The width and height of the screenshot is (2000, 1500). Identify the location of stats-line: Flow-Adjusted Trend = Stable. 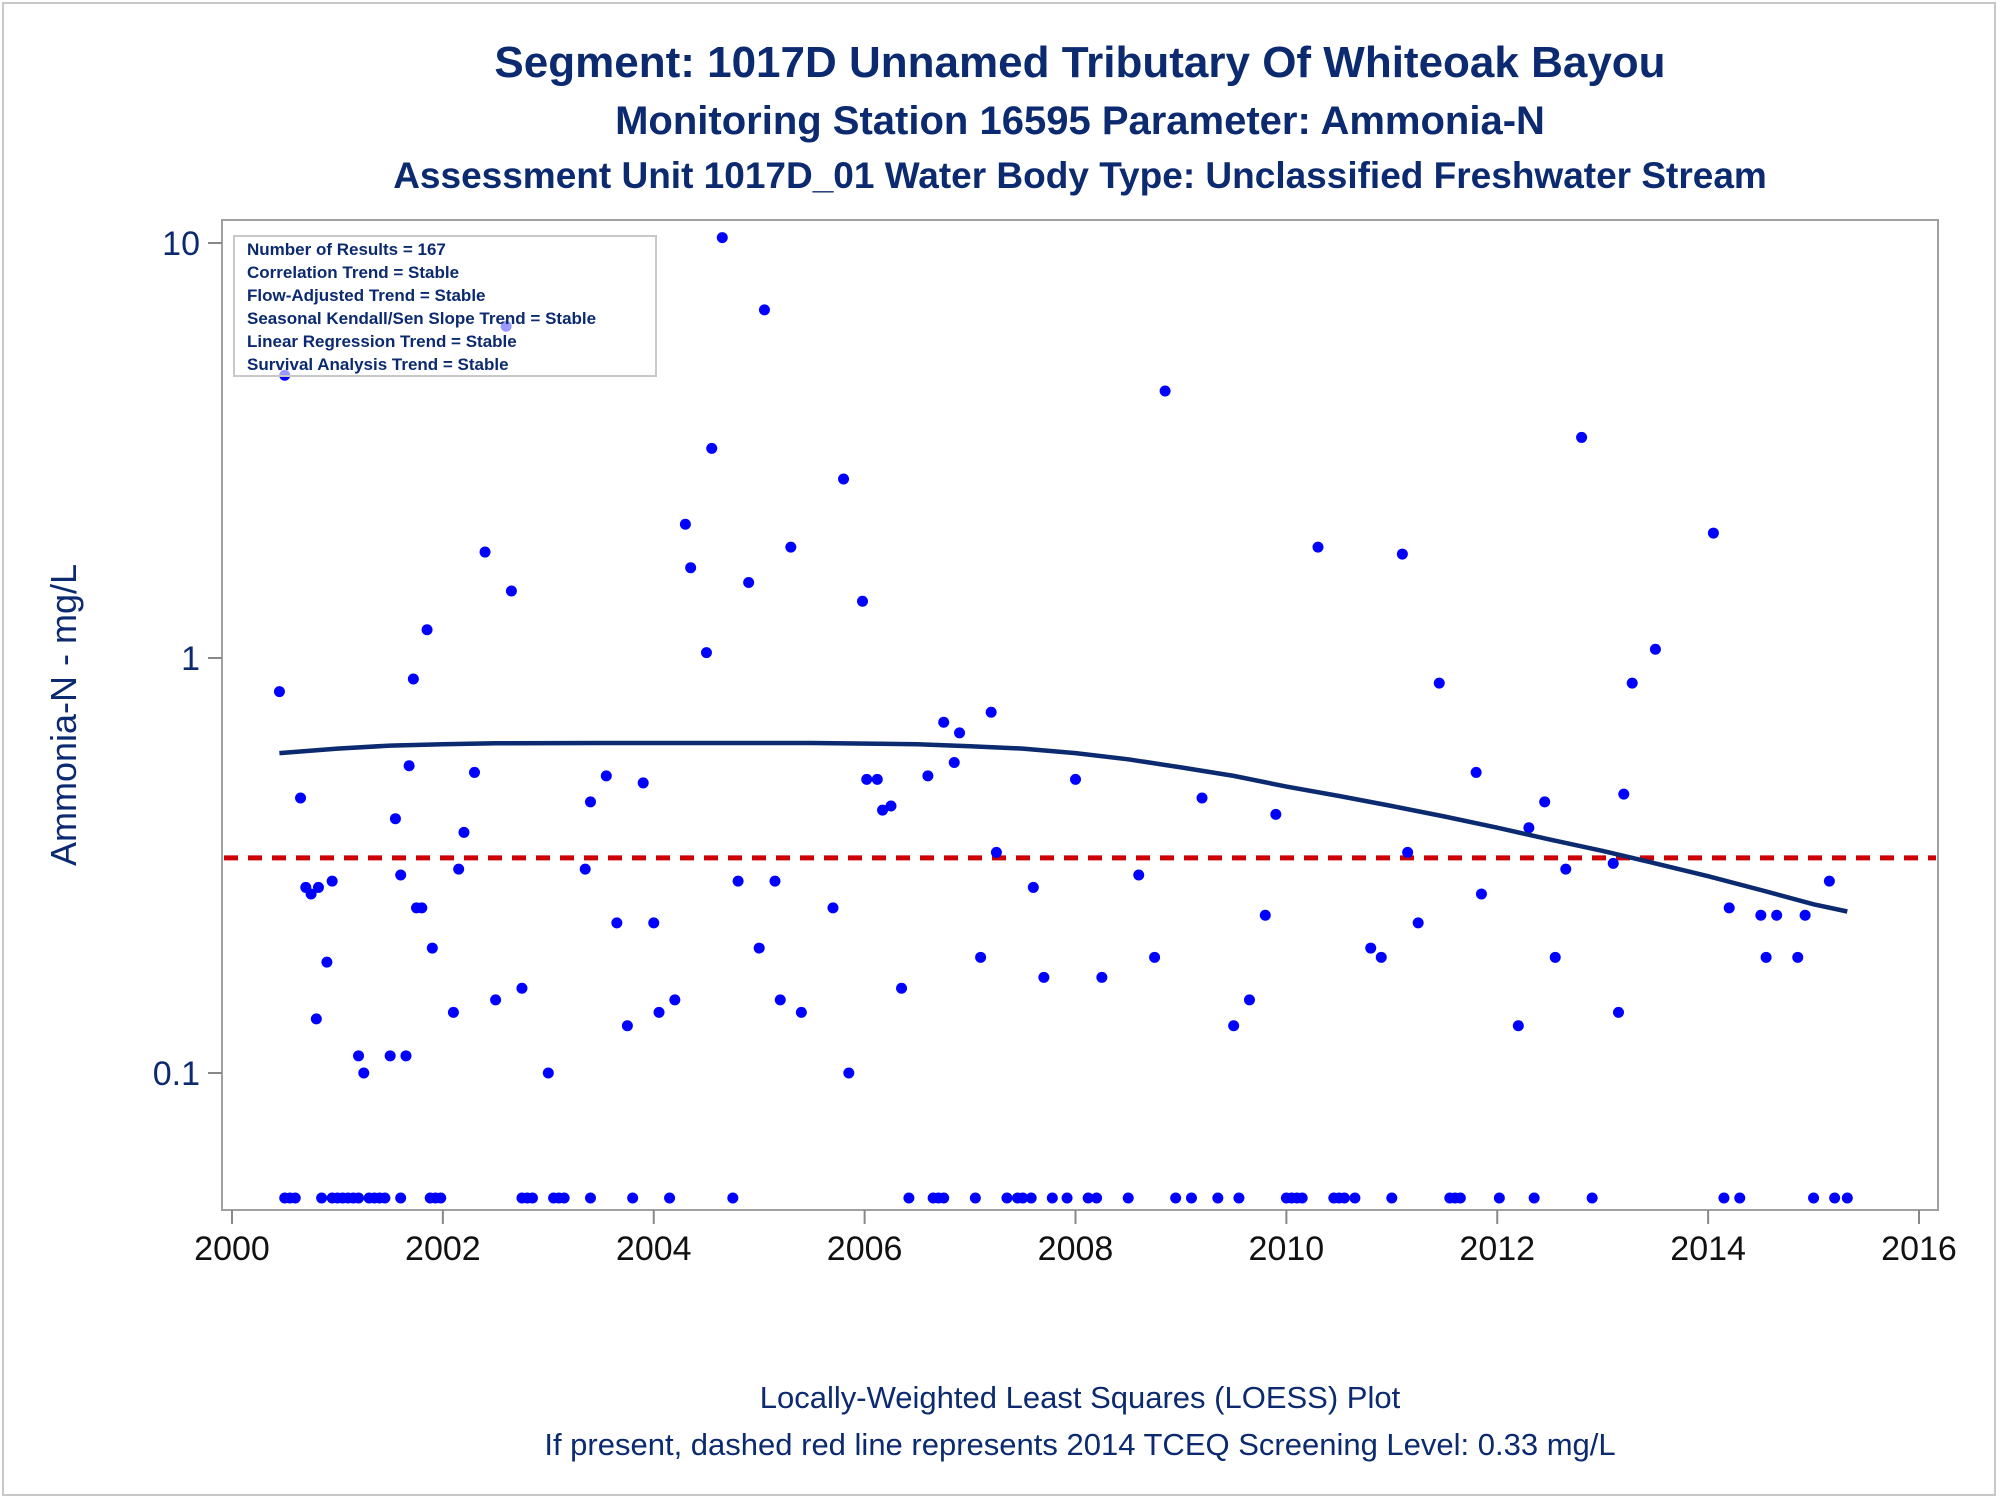
(366, 295).